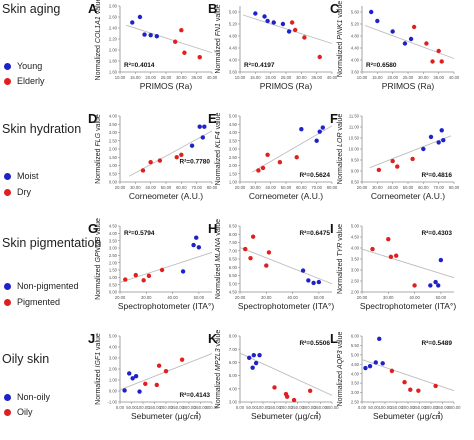 The height and width of the screenshot is (440, 474). What do you see at coordinates (354, 138) in the screenshot?
I see `y-tick-label: 10.50` at bounding box center [354, 138].